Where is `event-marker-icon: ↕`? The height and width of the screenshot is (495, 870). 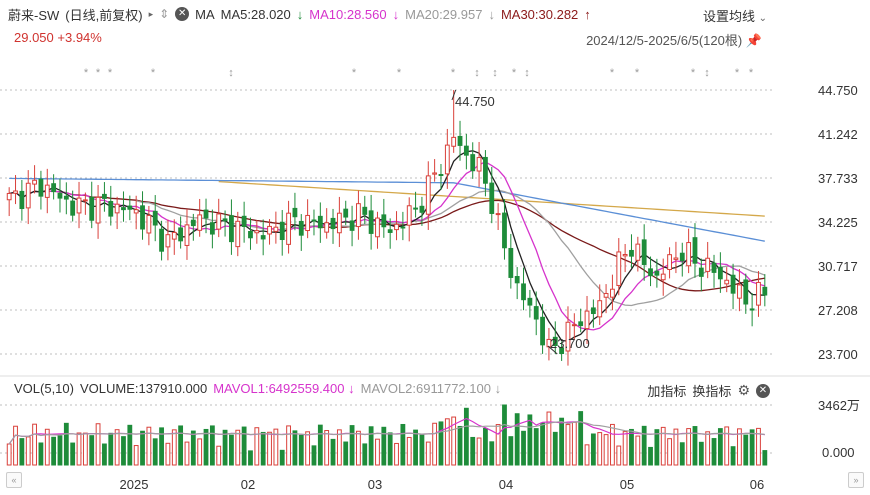 event-marker-icon: ↕ is located at coordinates (231, 73).